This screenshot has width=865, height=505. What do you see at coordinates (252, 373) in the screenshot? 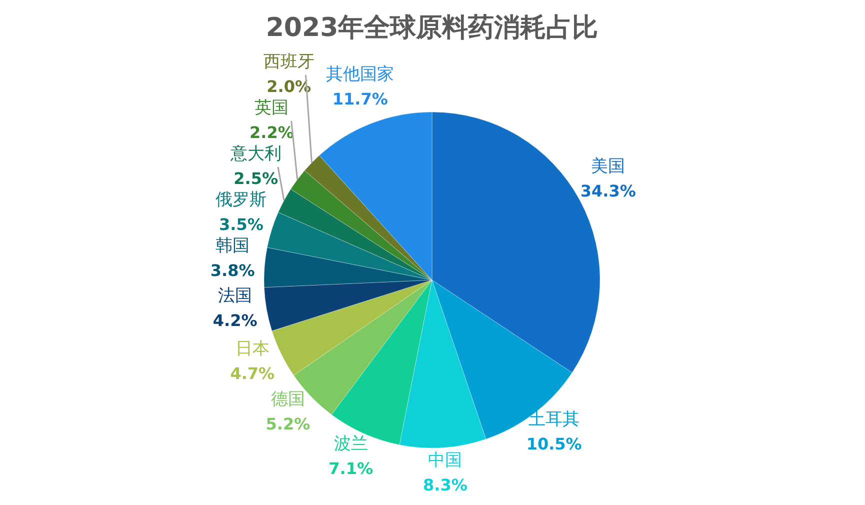
I see `data-label: 4.7%` at bounding box center [252, 373].